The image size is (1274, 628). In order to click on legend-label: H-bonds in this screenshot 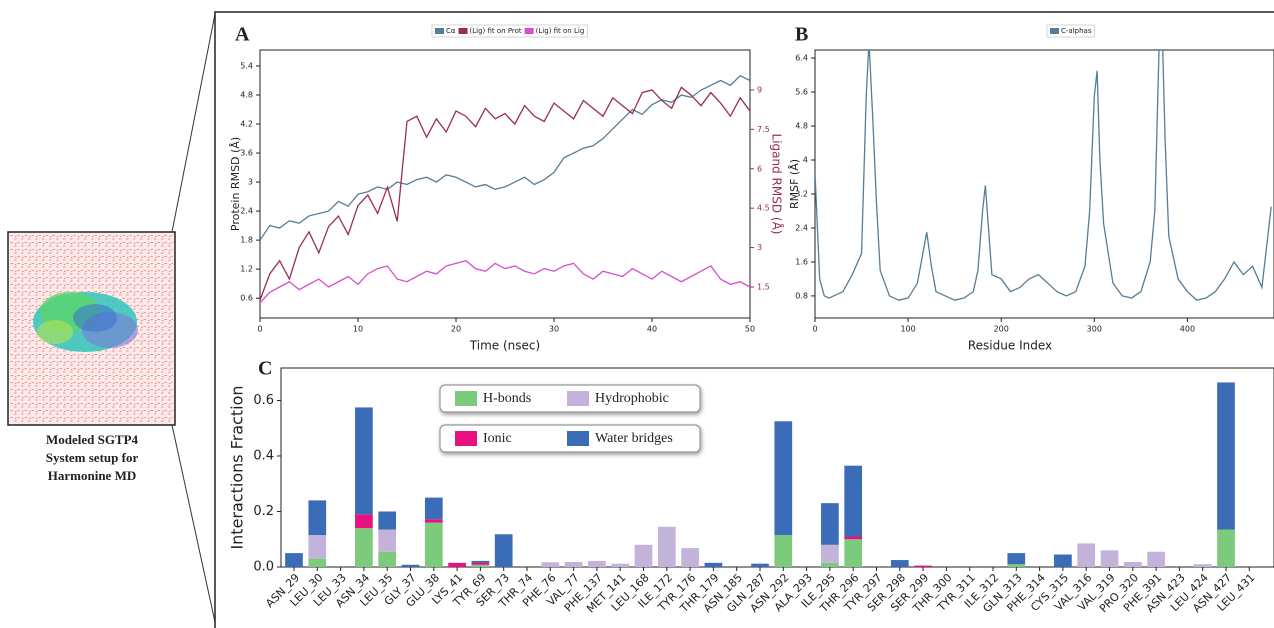, I will do `click(507, 398)`.